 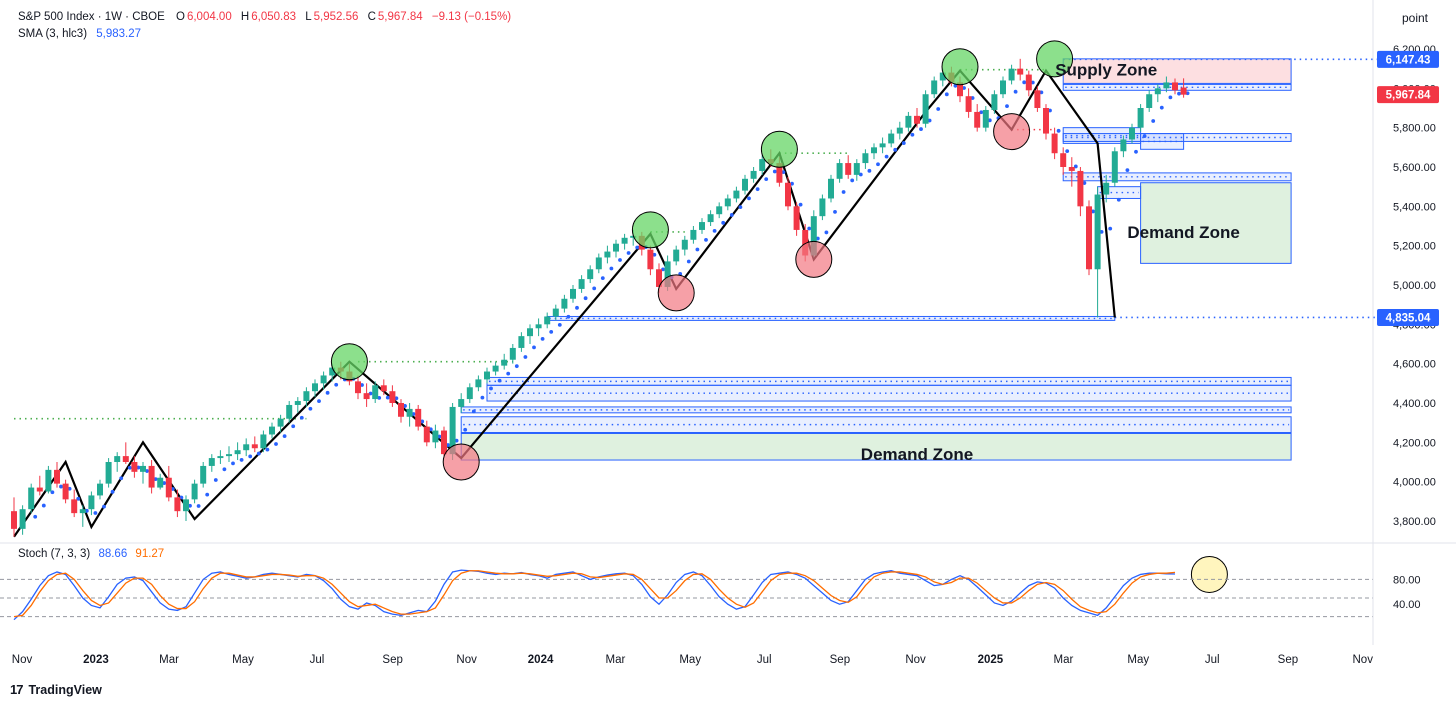 I want to click on price-tick-label: 5,400.00, so click(x=1414, y=207).